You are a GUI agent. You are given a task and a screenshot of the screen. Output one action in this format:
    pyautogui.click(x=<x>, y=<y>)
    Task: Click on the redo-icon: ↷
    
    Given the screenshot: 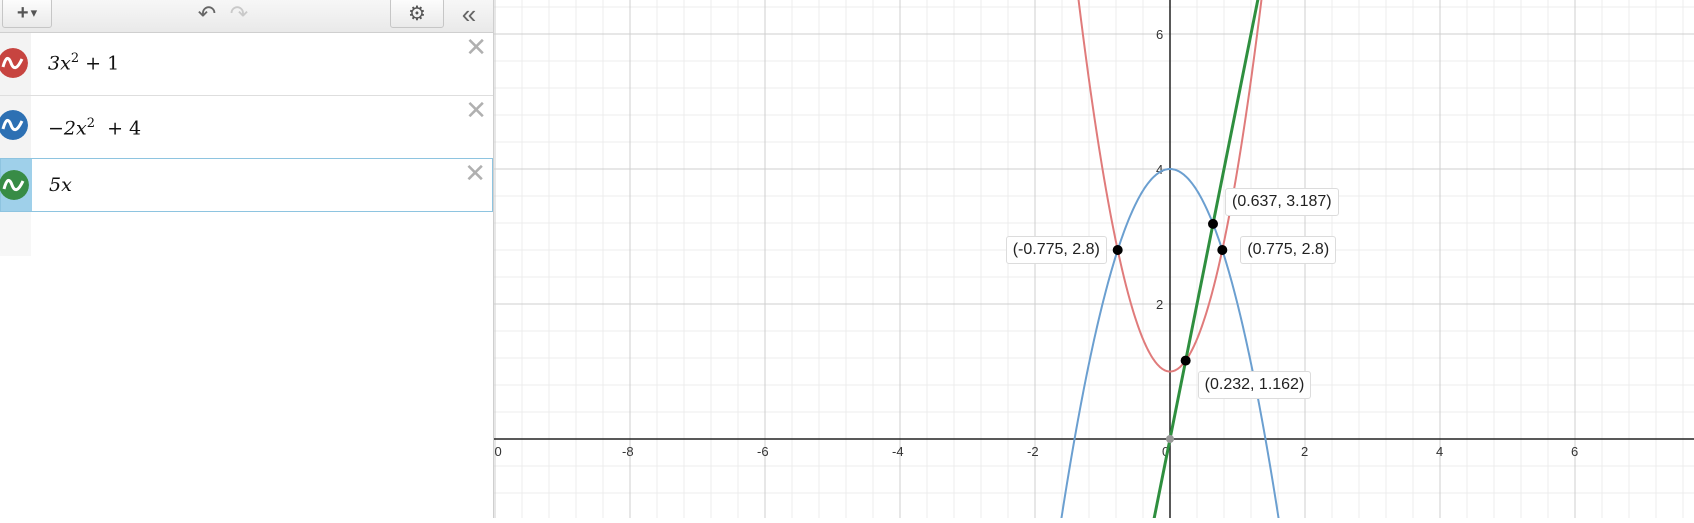 What is the action you would take?
    pyautogui.click(x=239, y=13)
    